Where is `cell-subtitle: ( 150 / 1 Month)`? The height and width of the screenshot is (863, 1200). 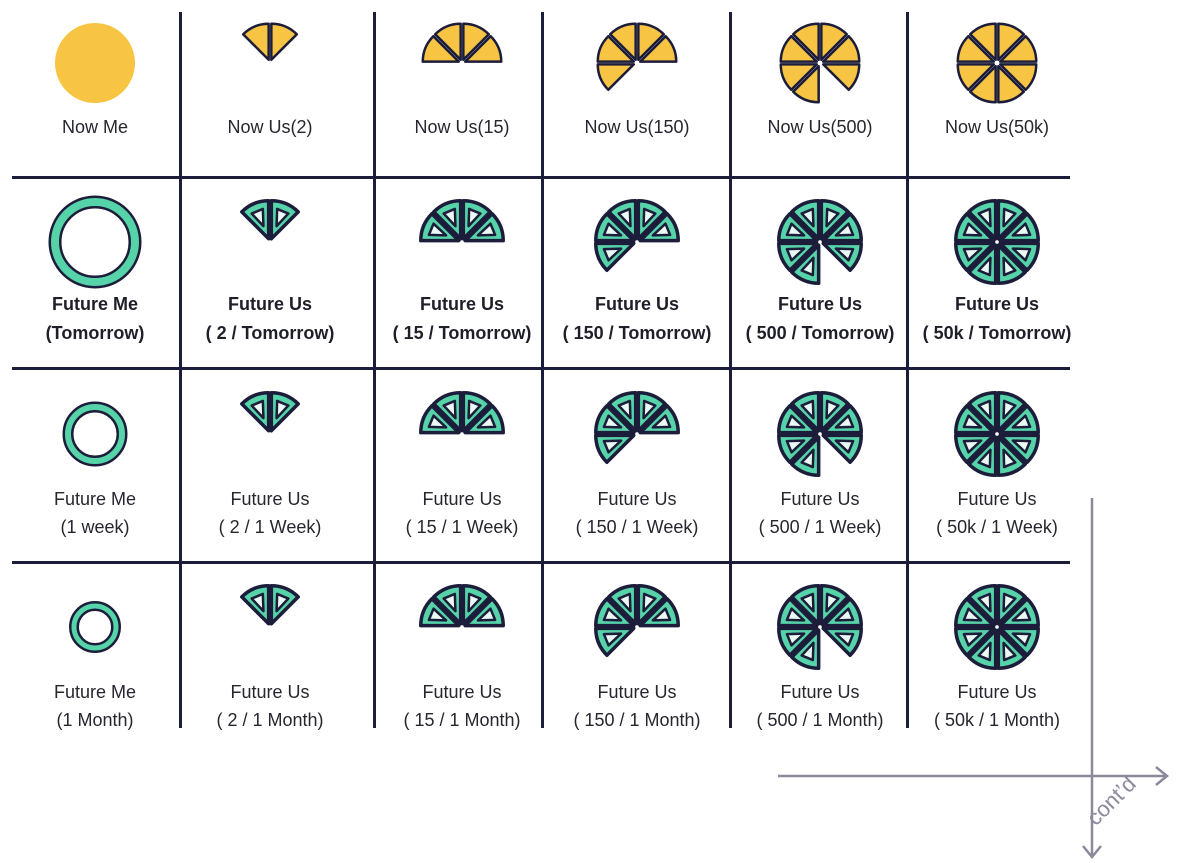
cell-subtitle: ( 150 / 1 Month) is located at coordinates (637, 720).